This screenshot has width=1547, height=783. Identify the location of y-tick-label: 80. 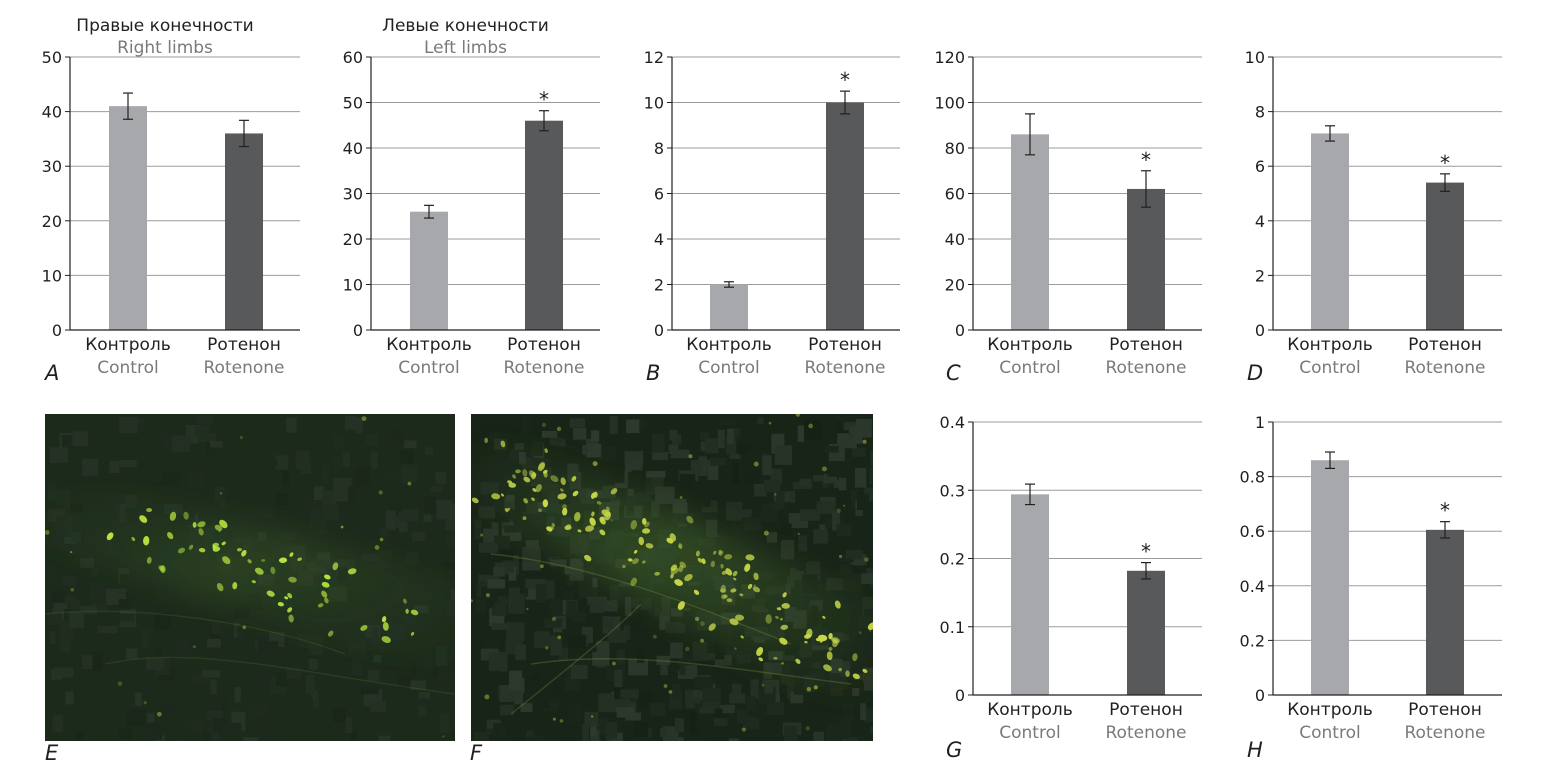
(955, 148).